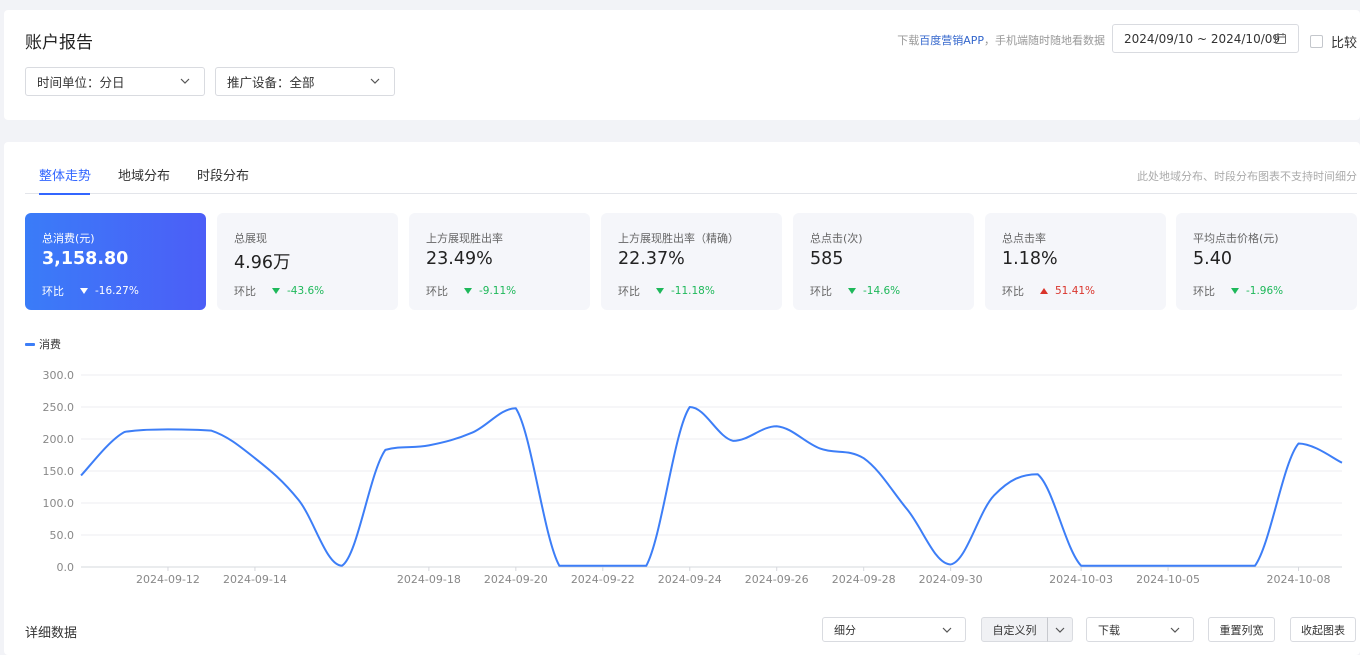 The width and height of the screenshot is (1360, 655). I want to click on x-tick-label: 2024-09-24, so click(690, 579).